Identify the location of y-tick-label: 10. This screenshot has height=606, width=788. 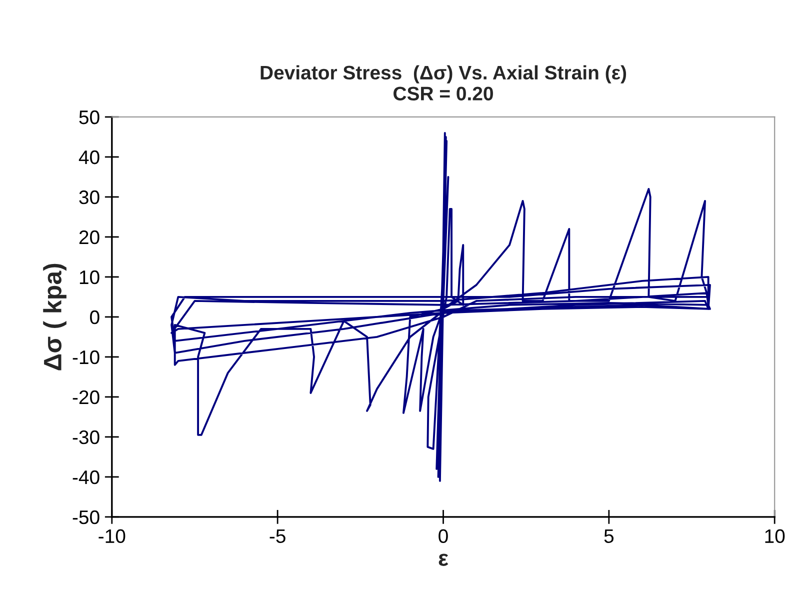
(90, 277).